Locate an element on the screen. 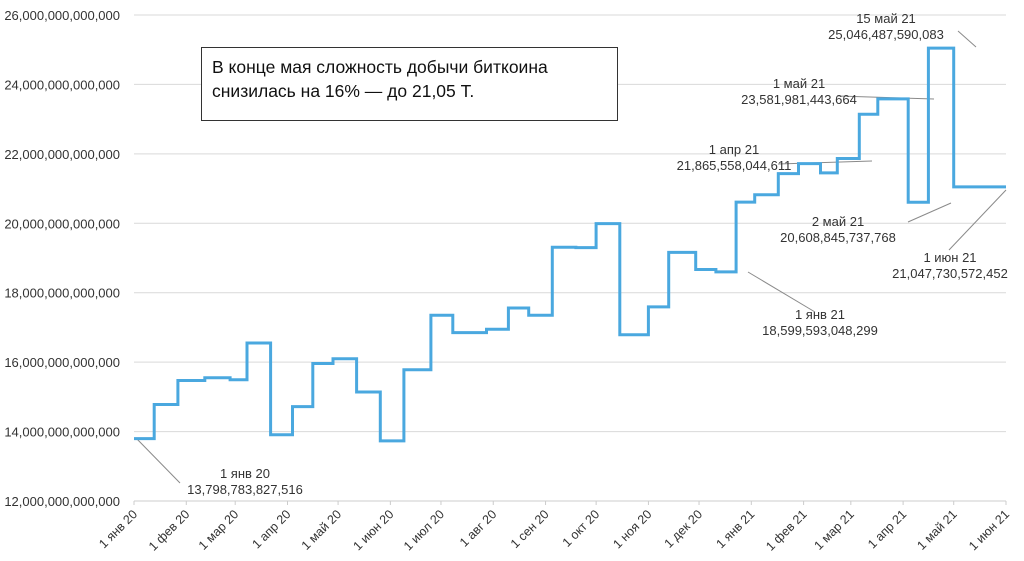 This screenshot has height=561, width=1024. info-box-line-1: В конце мая сложность добычи биткоина is located at coordinates (380, 67).